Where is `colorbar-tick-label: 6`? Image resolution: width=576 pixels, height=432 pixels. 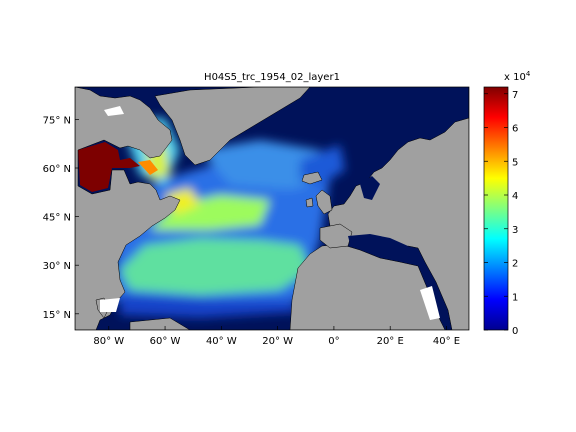
colorbar-tick-label: 6 is located at coordinates (515, 129).